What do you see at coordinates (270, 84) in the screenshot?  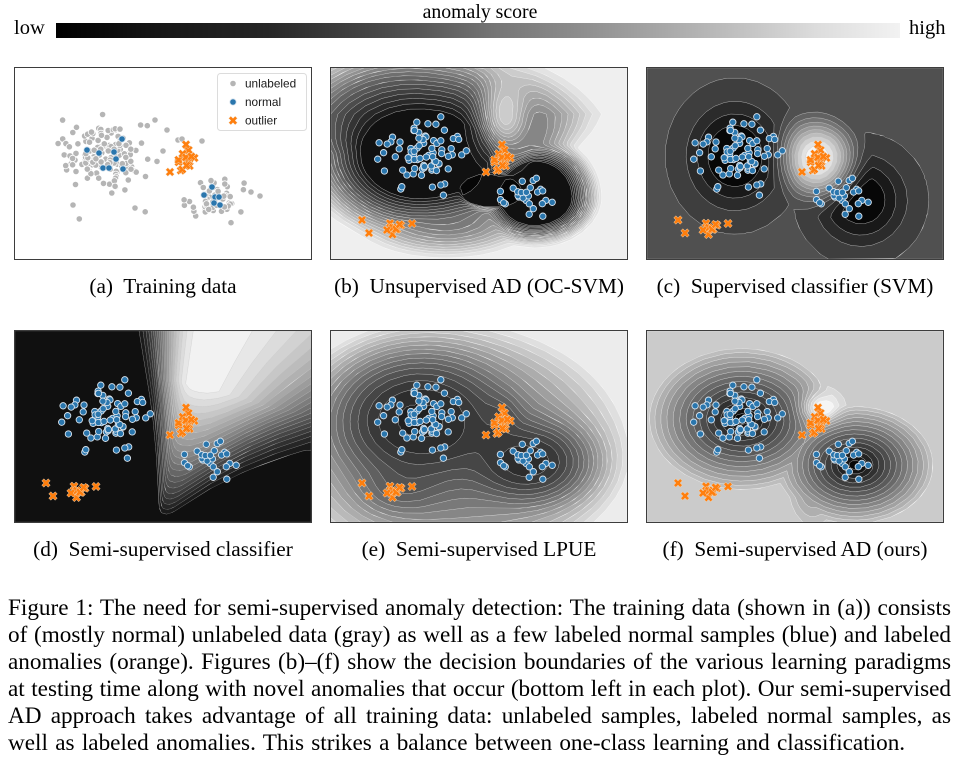 I see `svg-text: unlabeled` at bounding box center [270, 84].